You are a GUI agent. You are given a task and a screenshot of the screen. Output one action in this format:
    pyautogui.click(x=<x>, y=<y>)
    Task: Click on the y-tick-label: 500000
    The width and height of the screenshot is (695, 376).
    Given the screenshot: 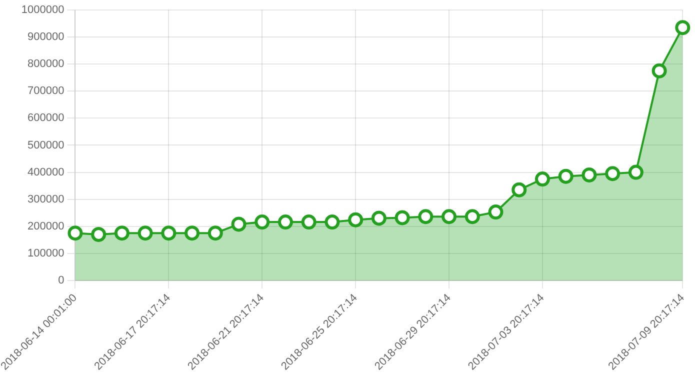 What is the action you would take?
    pyautogui.click(x=46, y=145)
    